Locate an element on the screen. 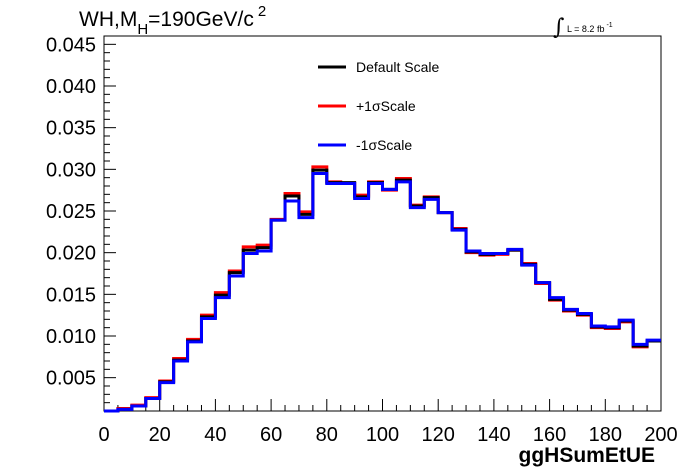 This screenshot has height=472, width=696. legend: Default Scale +1σScale -1σScale is located at coordinates (378, 106).